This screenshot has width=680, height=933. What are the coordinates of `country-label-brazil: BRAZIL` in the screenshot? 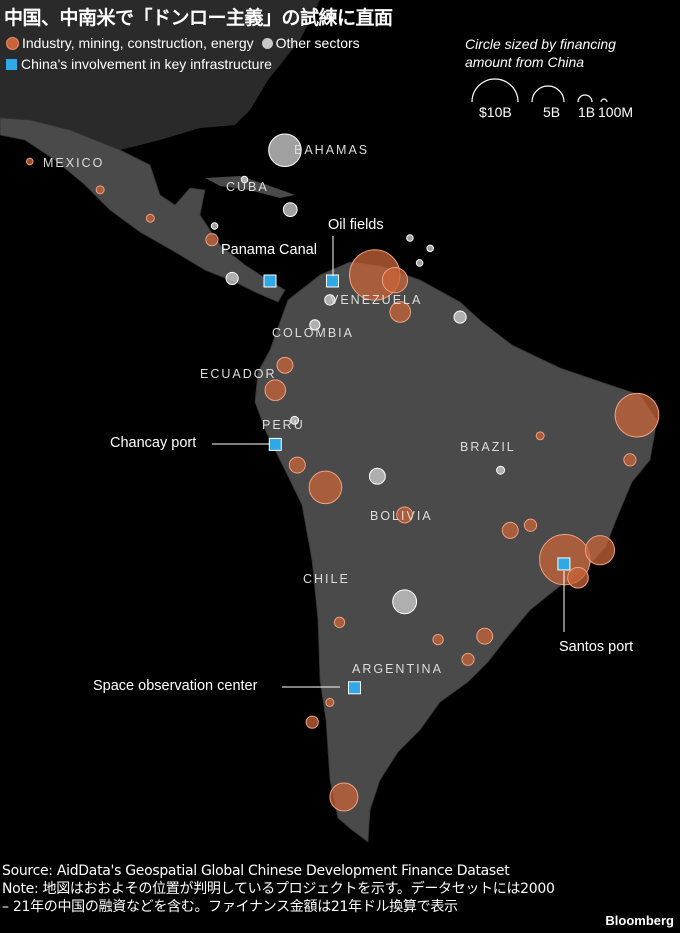 It's located at (488, 447).